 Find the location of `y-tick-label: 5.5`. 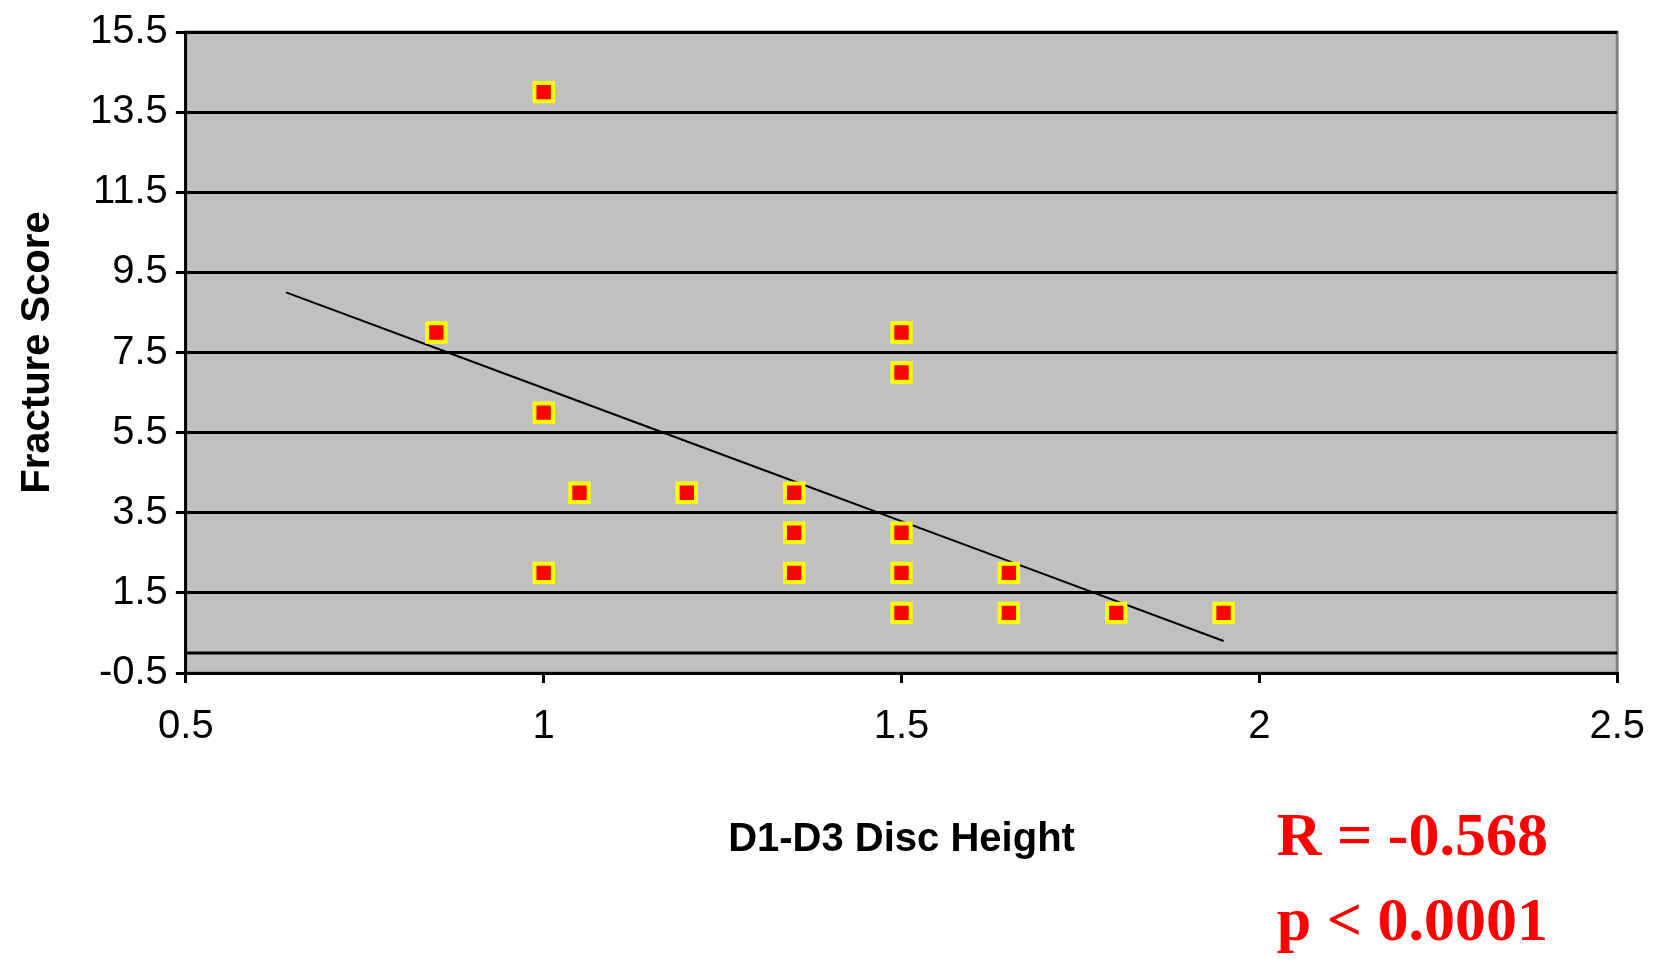

y-tick-label: 5.5 is located at coordinates (140, 429).